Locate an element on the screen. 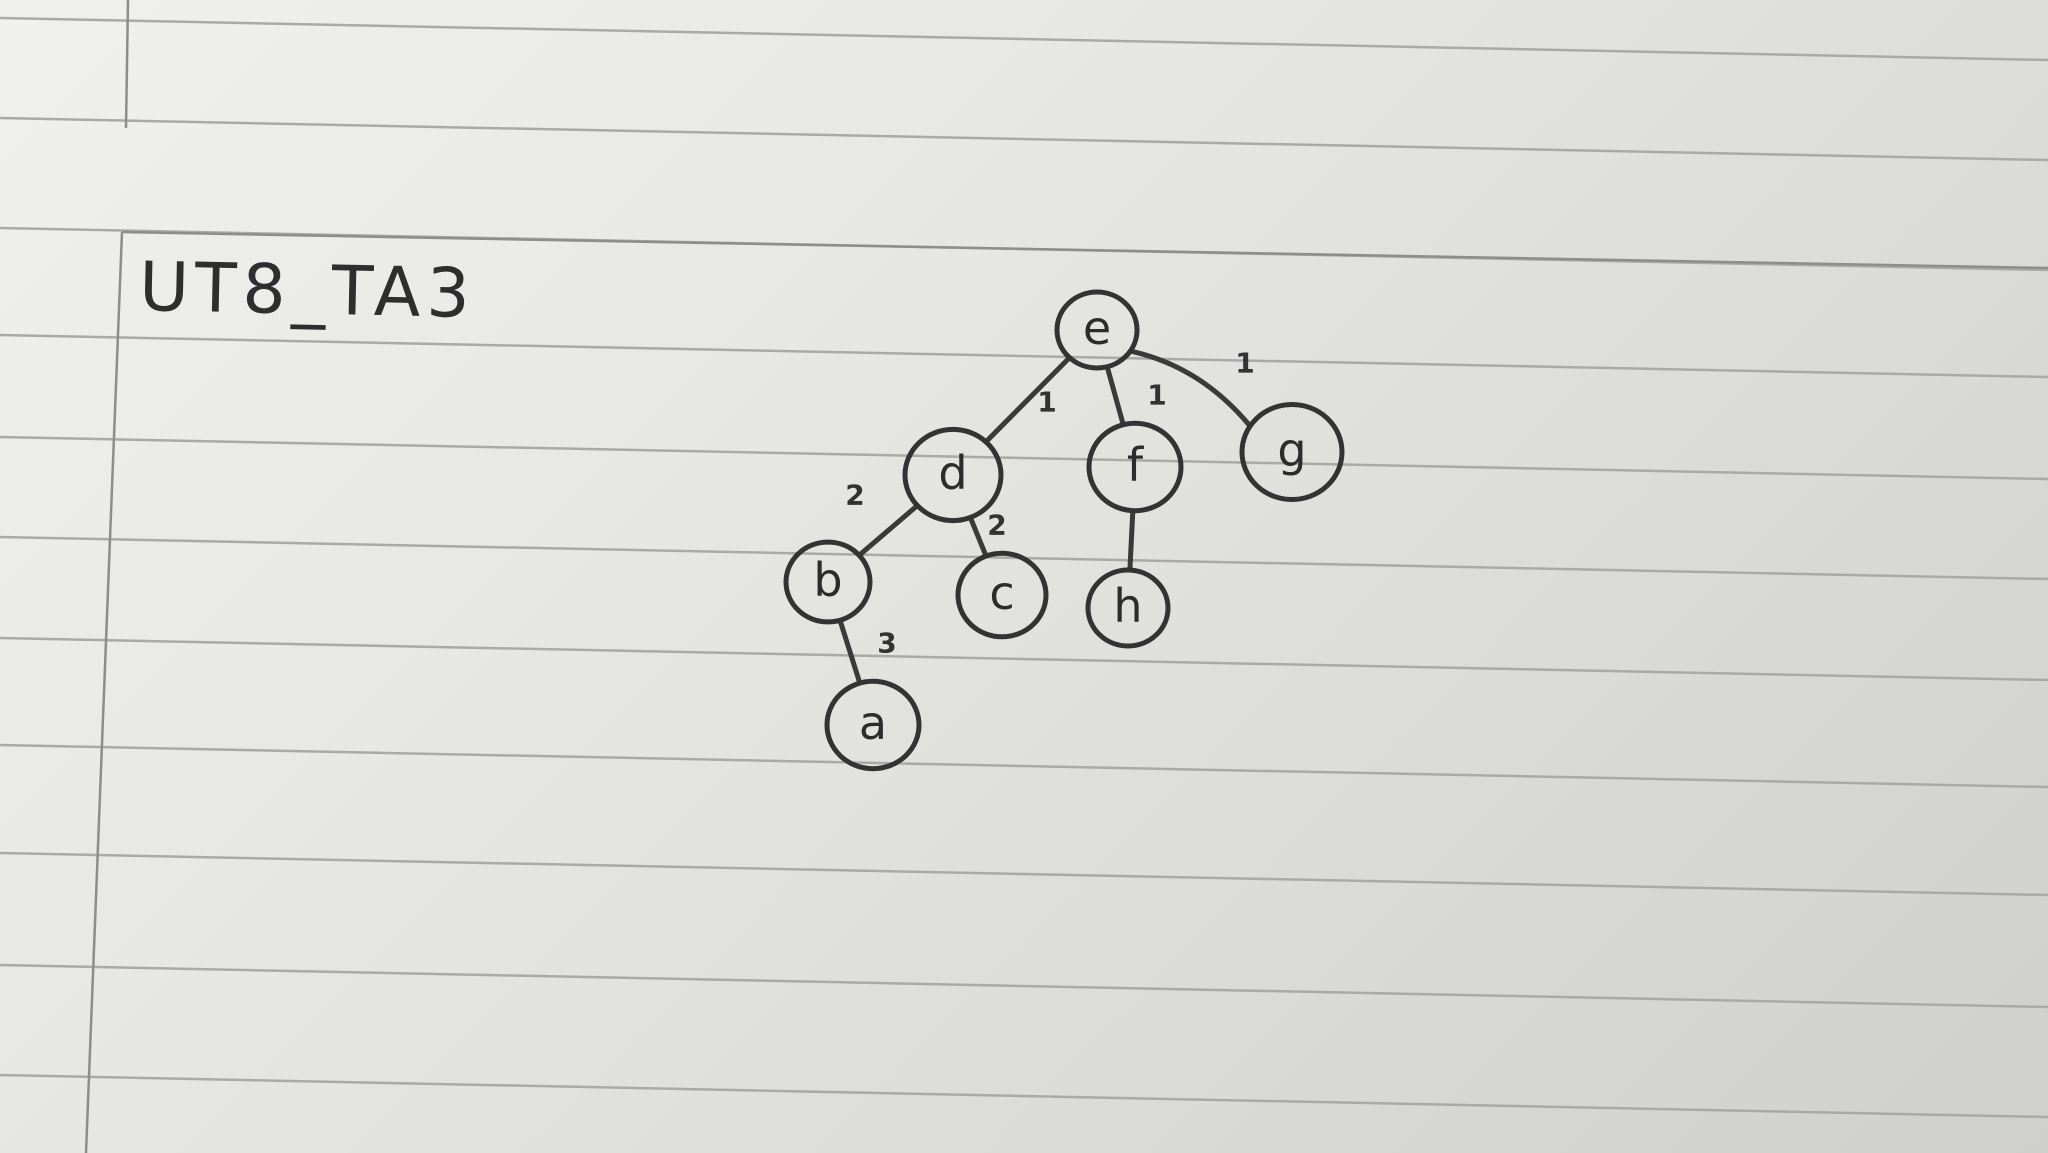  node-circle-b is located at coordinates (828, 582).